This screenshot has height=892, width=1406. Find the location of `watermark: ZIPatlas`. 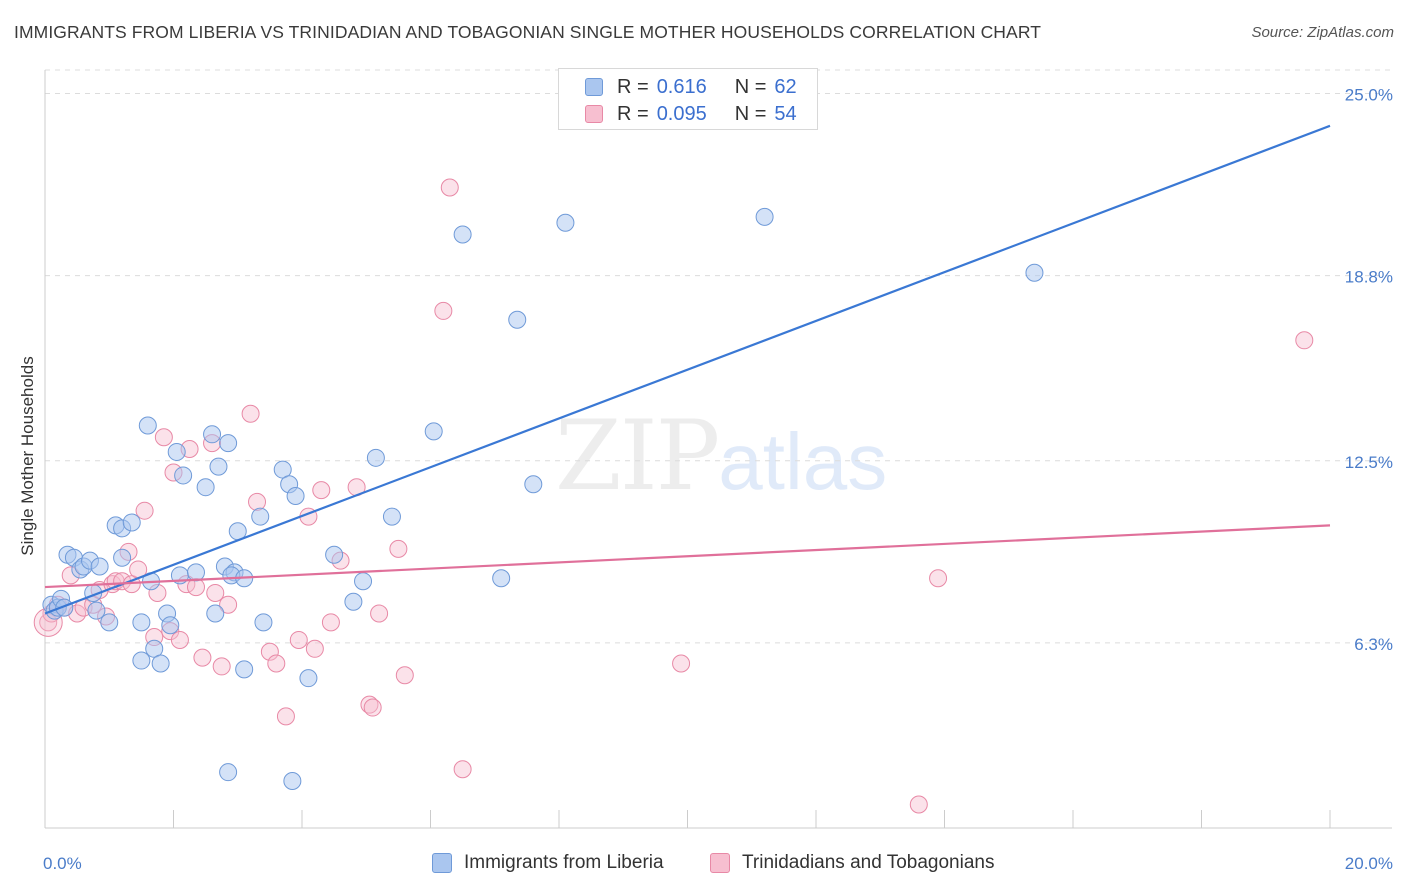

watermark: ZIPatlas is located at coordinates (721, 456).